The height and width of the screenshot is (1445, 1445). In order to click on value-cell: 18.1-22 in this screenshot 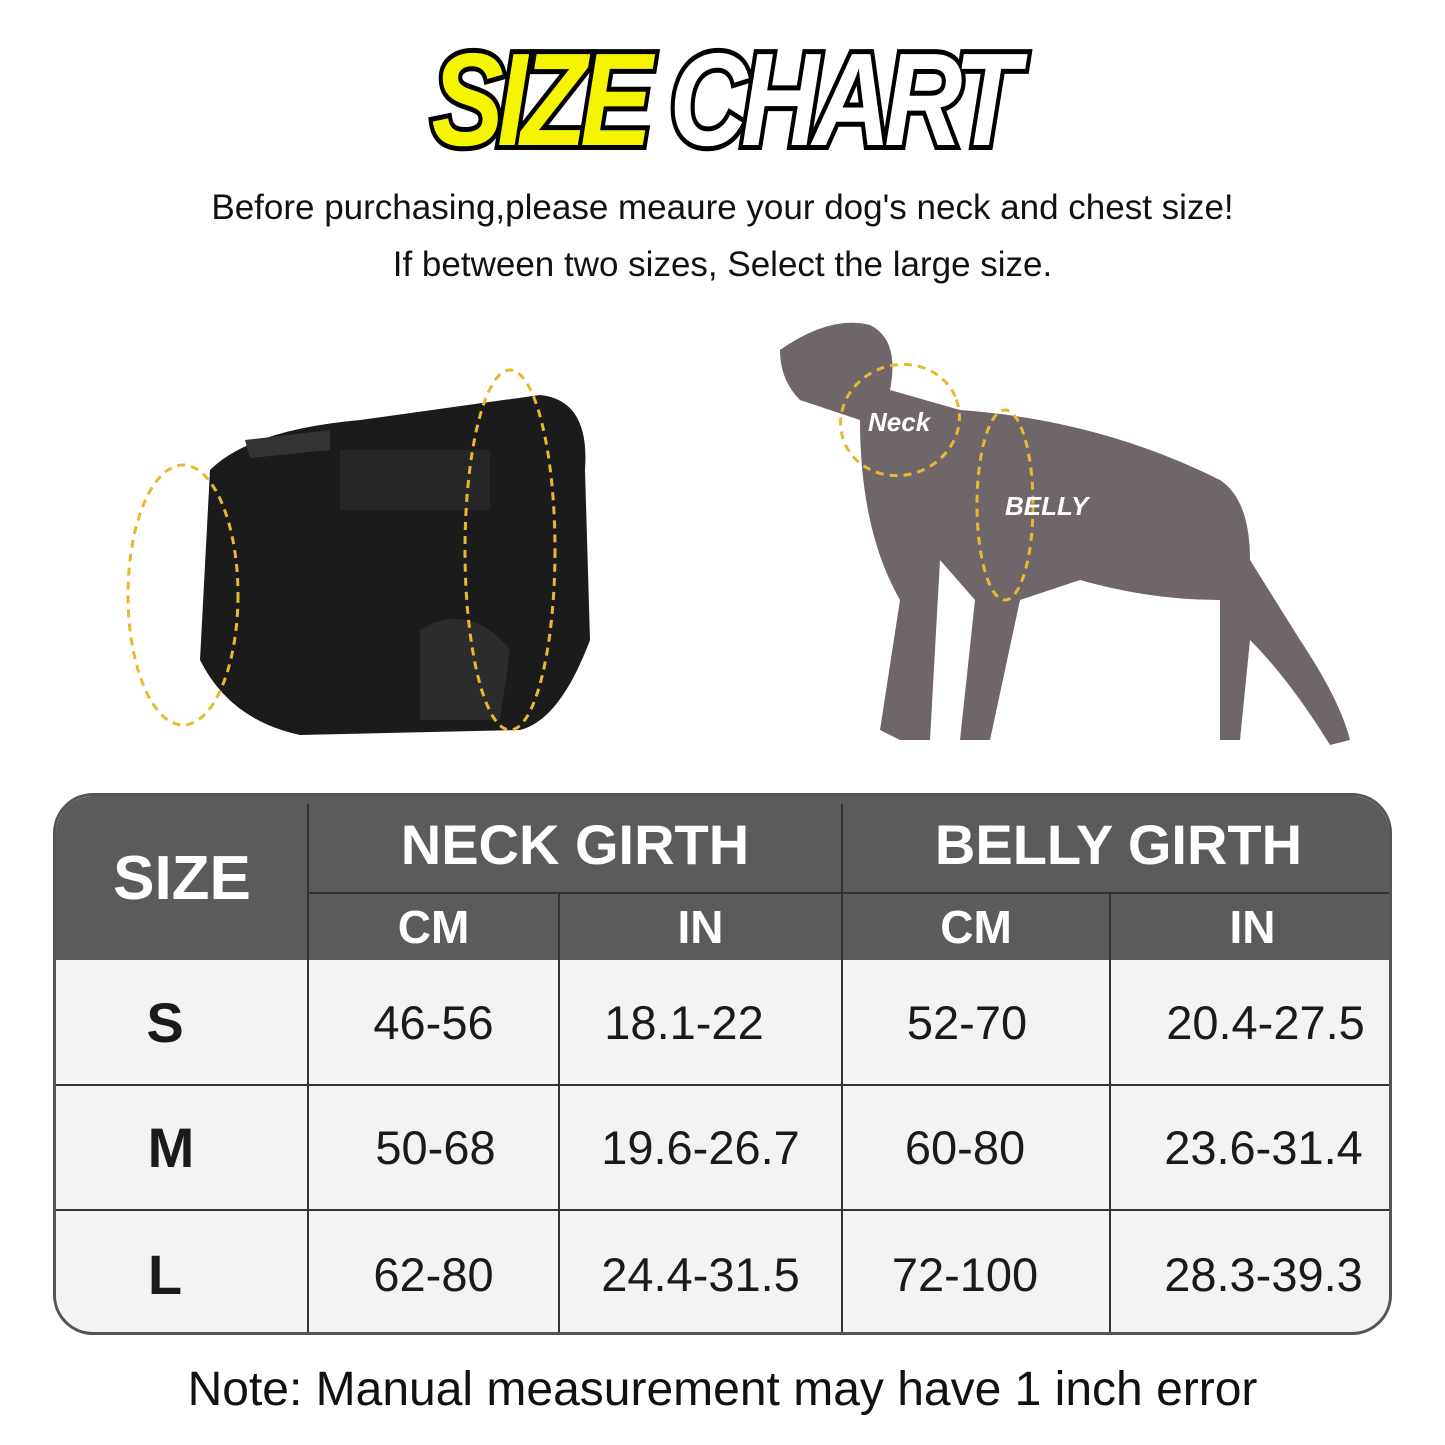, I will do `click(684, 1022)`.